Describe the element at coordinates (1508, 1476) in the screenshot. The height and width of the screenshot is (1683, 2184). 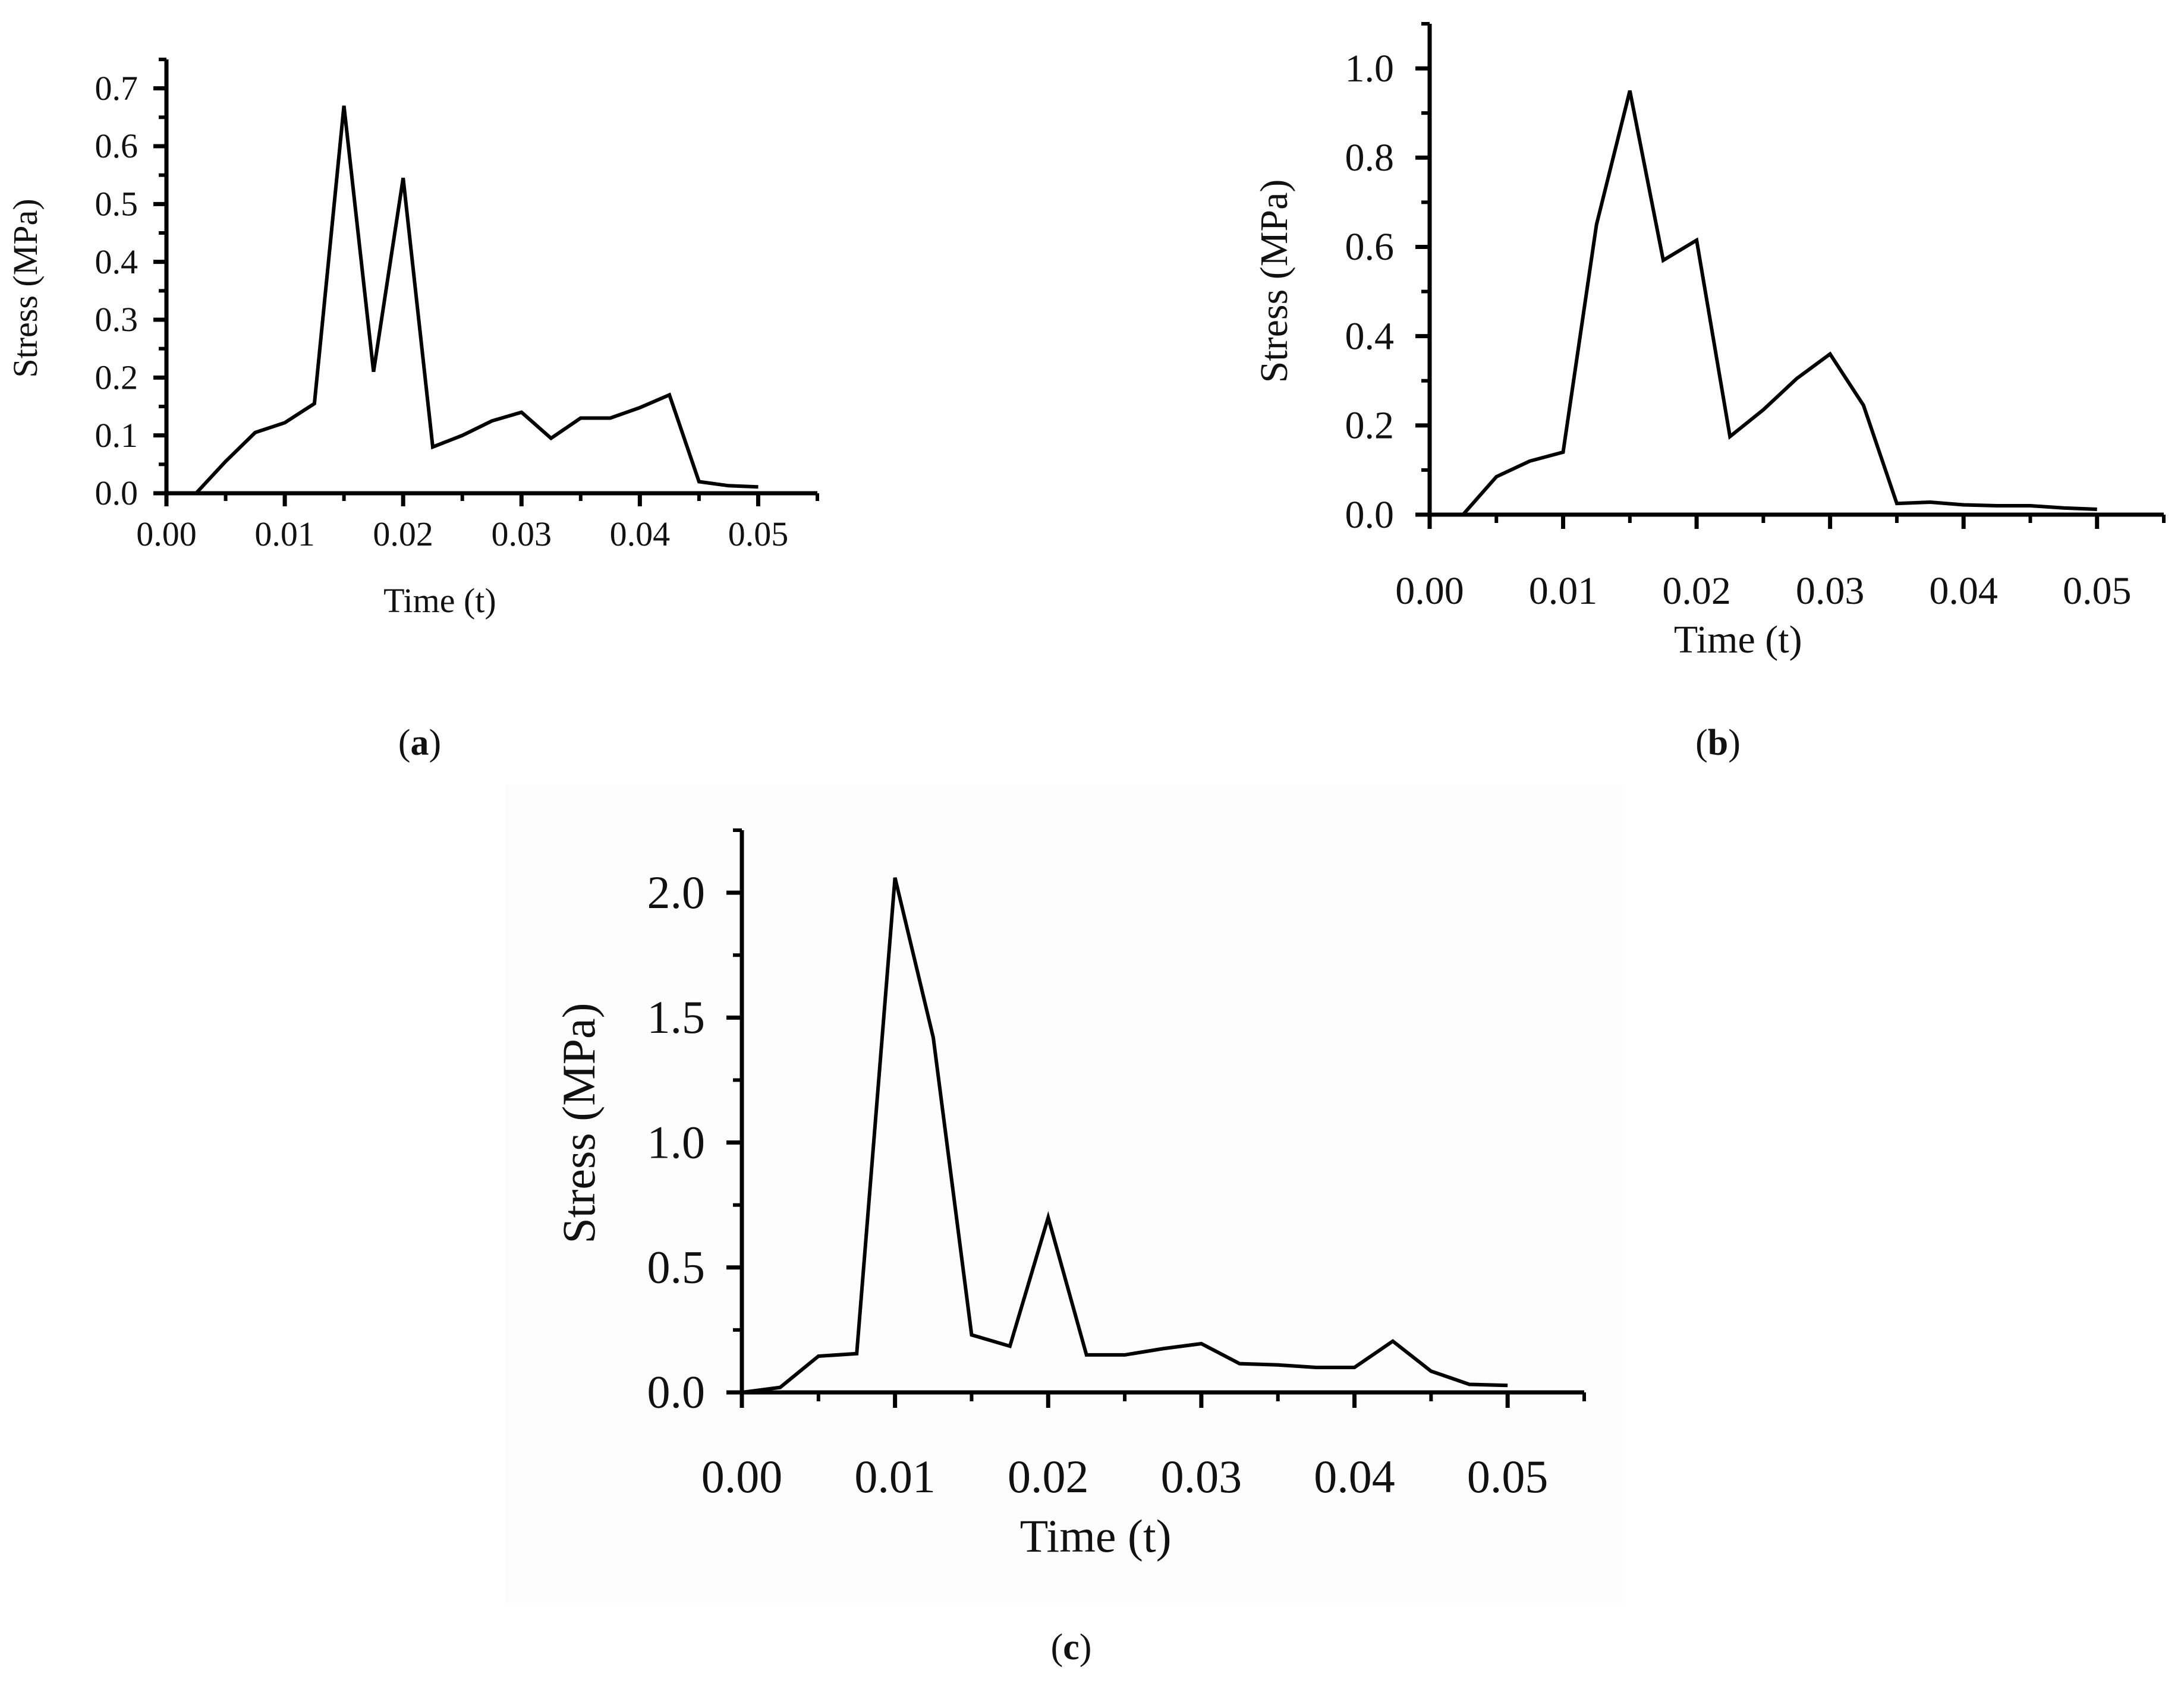
I see `x-tick-label-c: 0.05` at that location.